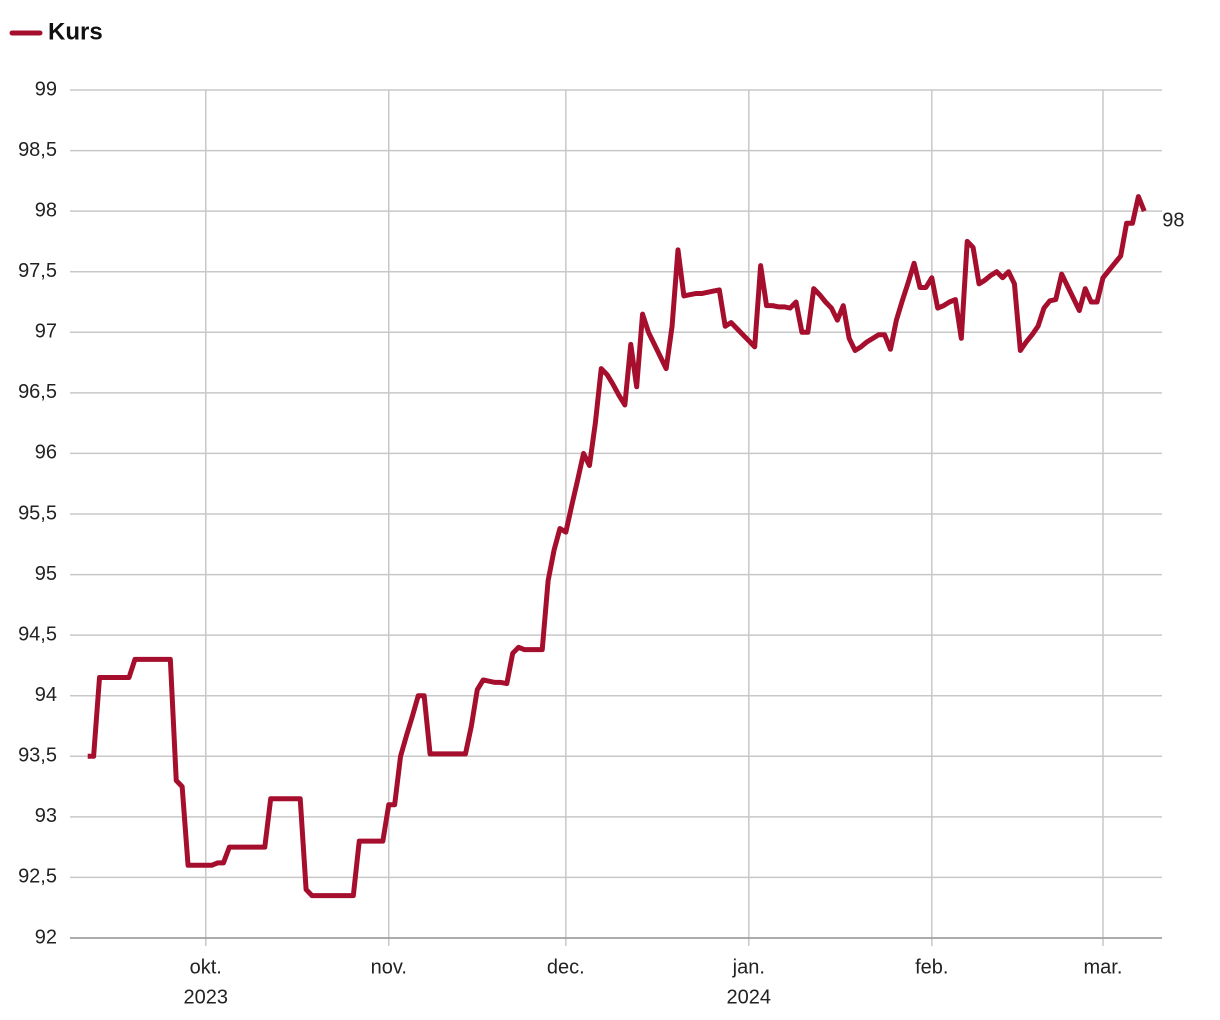 The image size is (1220, 1020). I want to click on y-tick-label: 92, so click(46, 937).